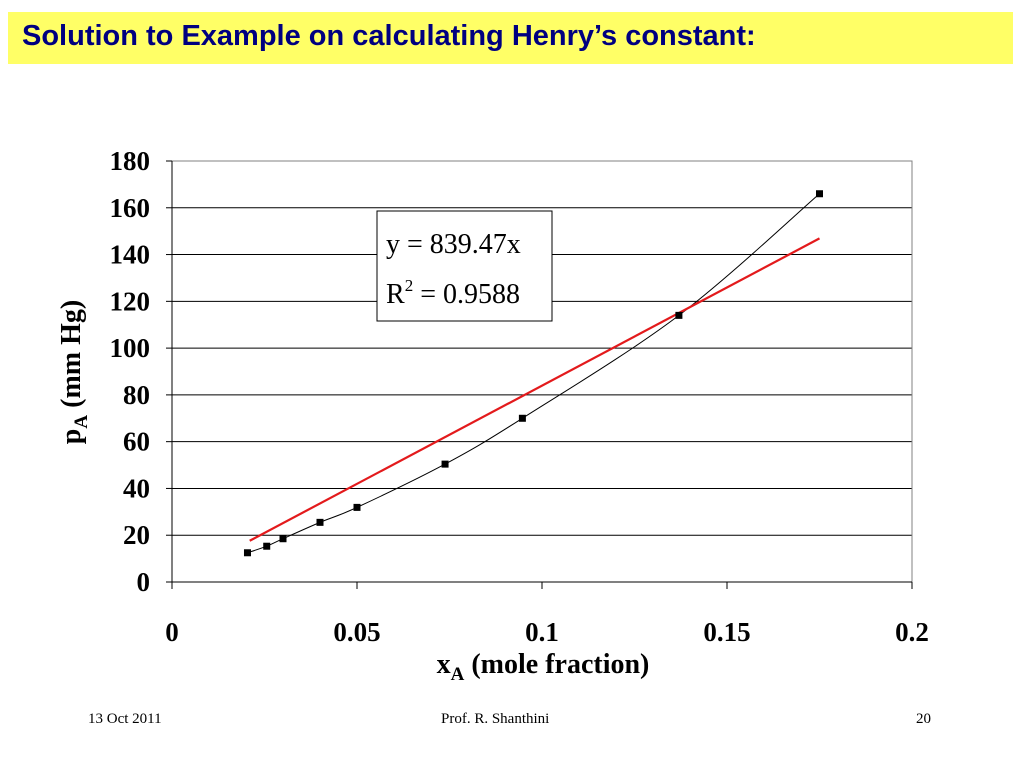 Image resolution: width=1024 pixels, height=768 pixels. I want to click on x-tick-label: 0.1, so click(542, 632).